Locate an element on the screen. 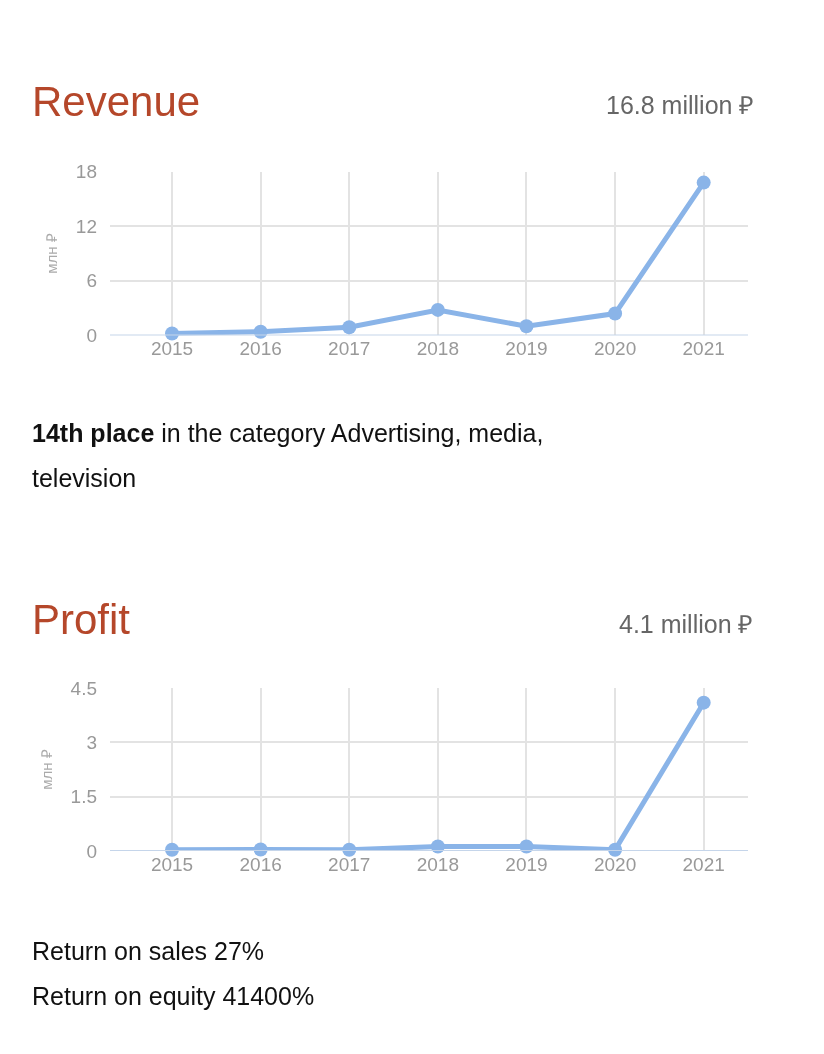  chart-title: Profit is located at coordinates (81, 619).